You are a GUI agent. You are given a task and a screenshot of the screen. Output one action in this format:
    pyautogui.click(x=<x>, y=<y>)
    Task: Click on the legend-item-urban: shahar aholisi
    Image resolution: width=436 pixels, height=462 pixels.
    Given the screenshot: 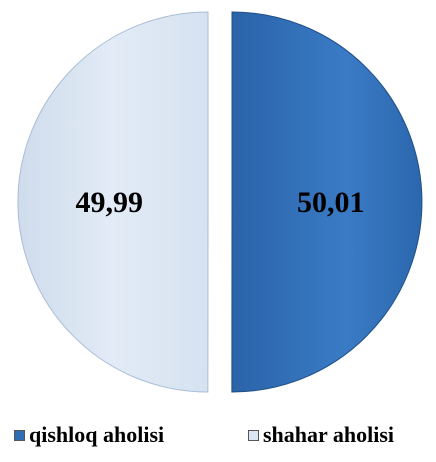 What is the action you would take?
    pyautogui.click(x=321, y=435)
    